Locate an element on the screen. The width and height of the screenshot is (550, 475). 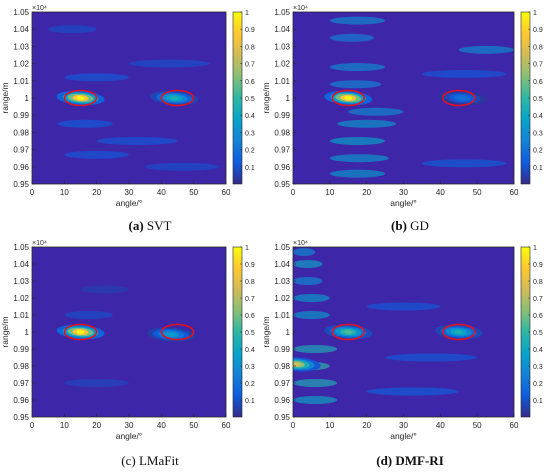
y-tick-label: 1.04 is located at coordinates (21, 264).